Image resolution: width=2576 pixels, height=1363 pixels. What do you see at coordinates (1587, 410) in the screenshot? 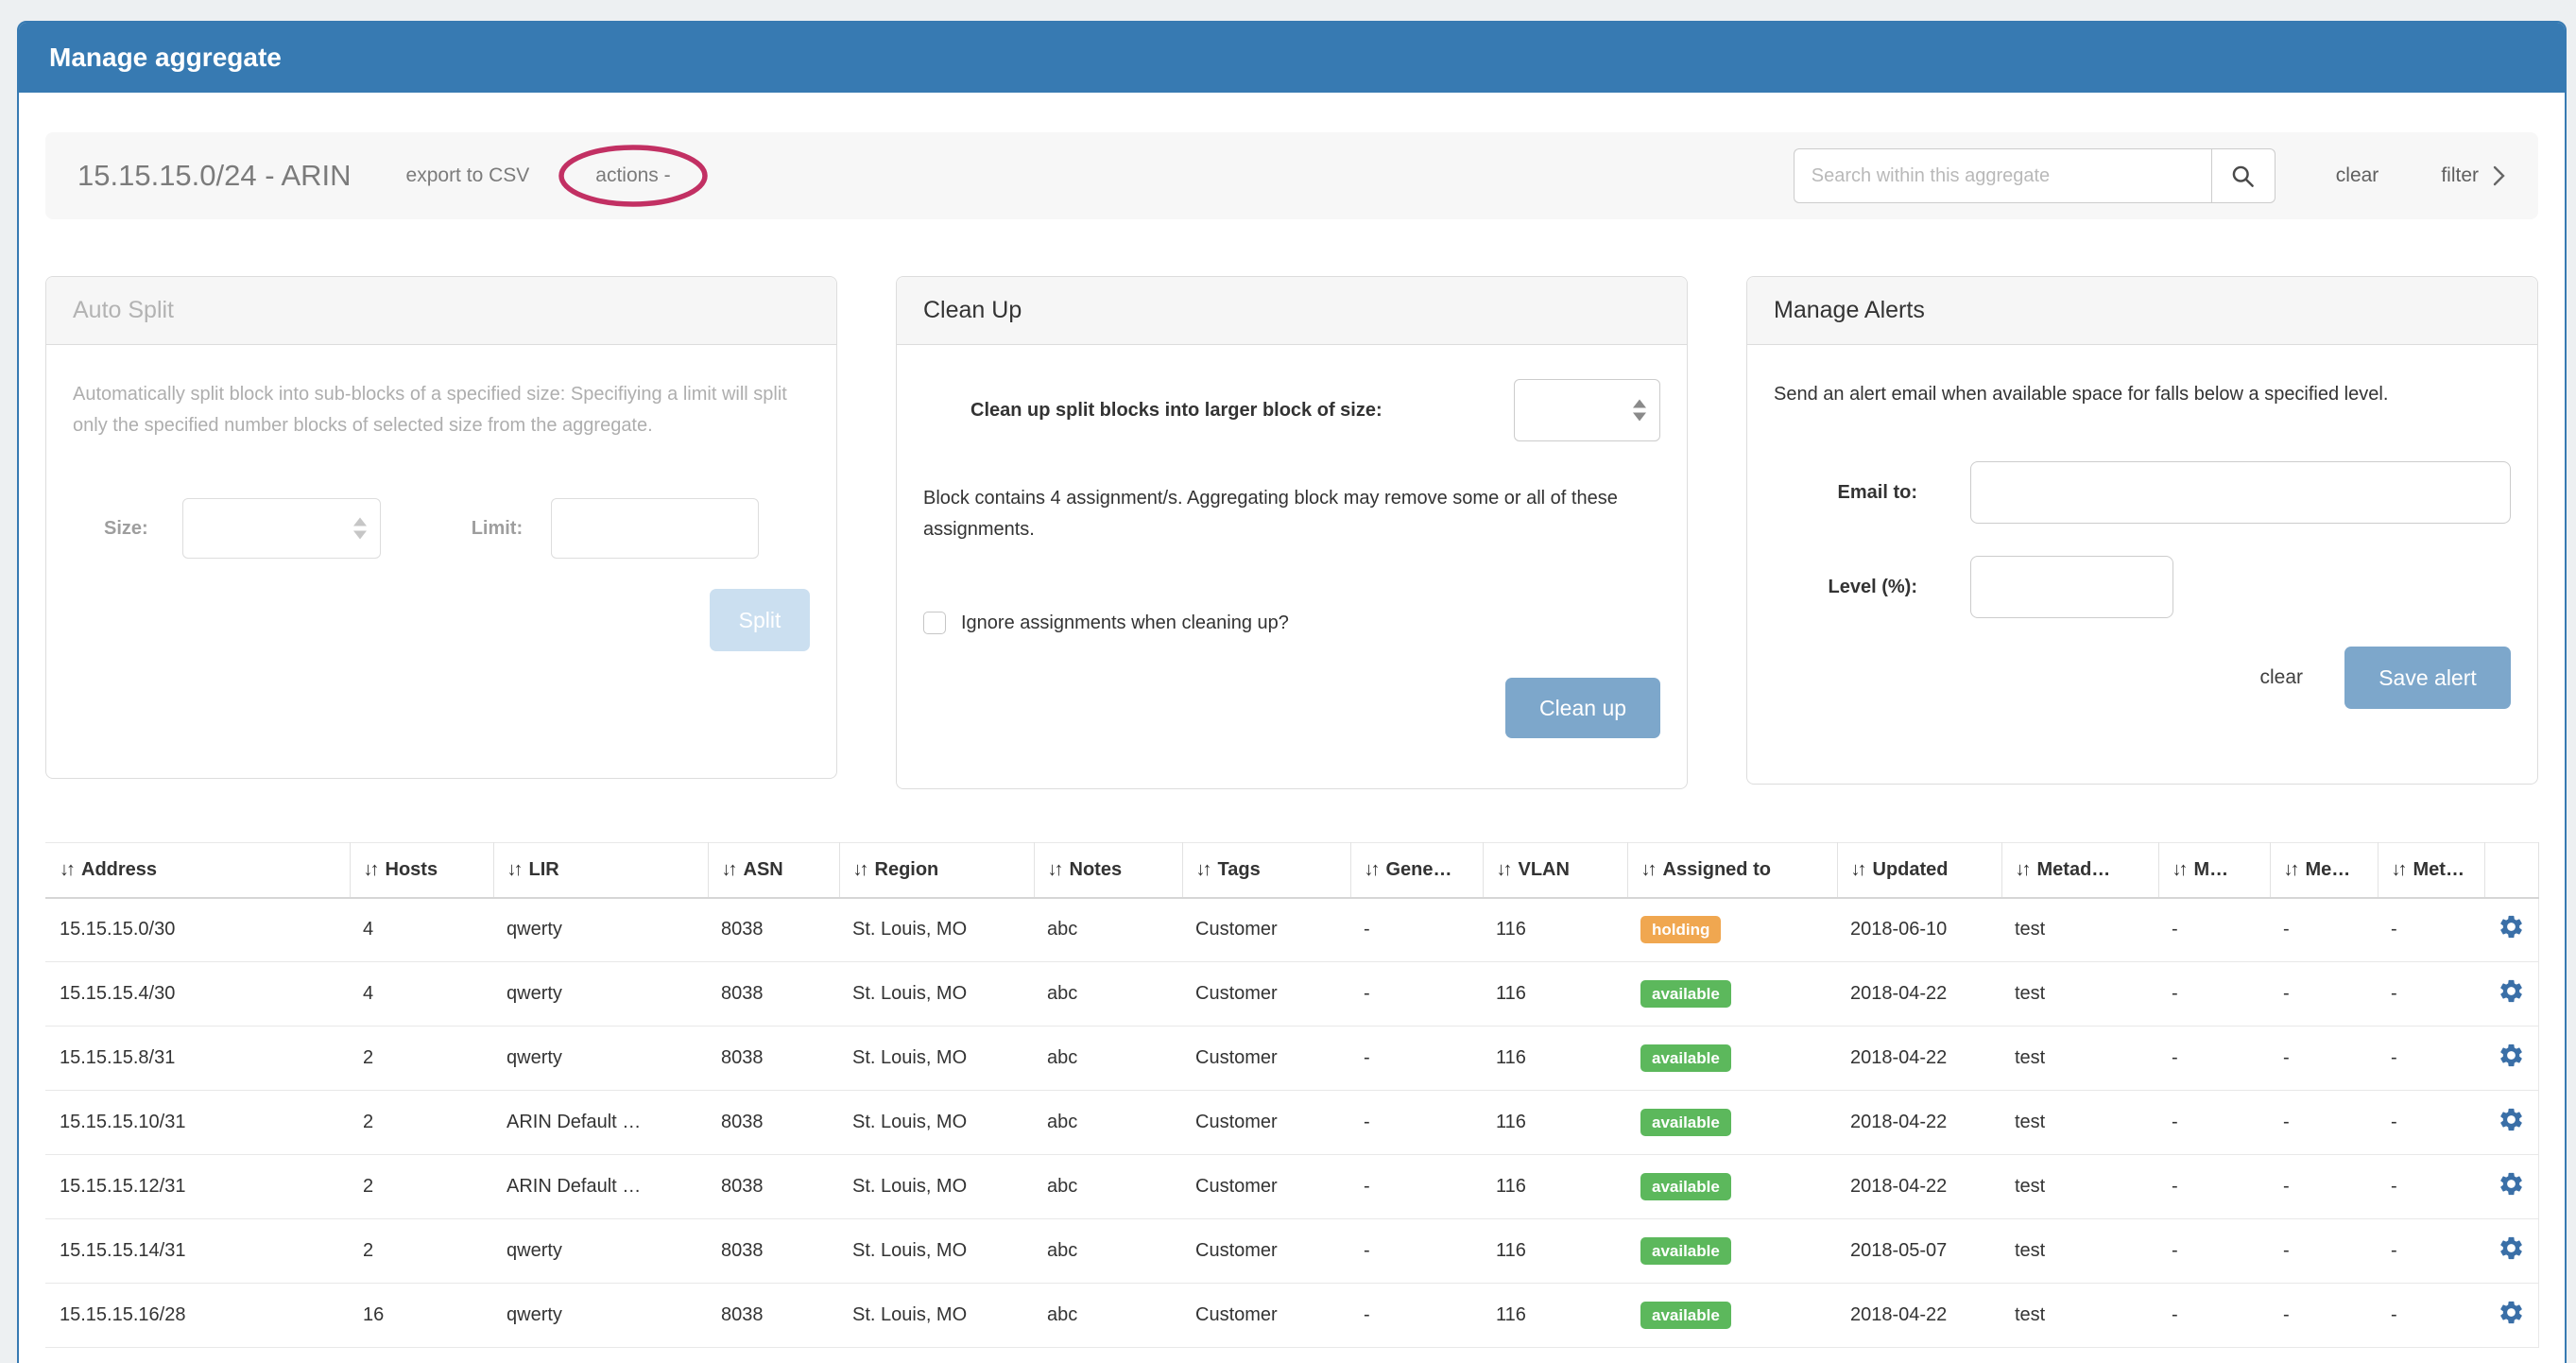
I see `clean-up-size-select` at bounding box center [1587, 410].